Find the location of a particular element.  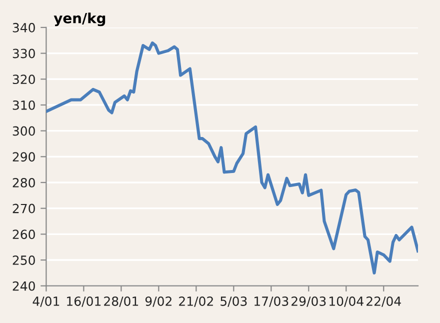

x-tick-label: 21/02 is located at coordinates (196, 301).